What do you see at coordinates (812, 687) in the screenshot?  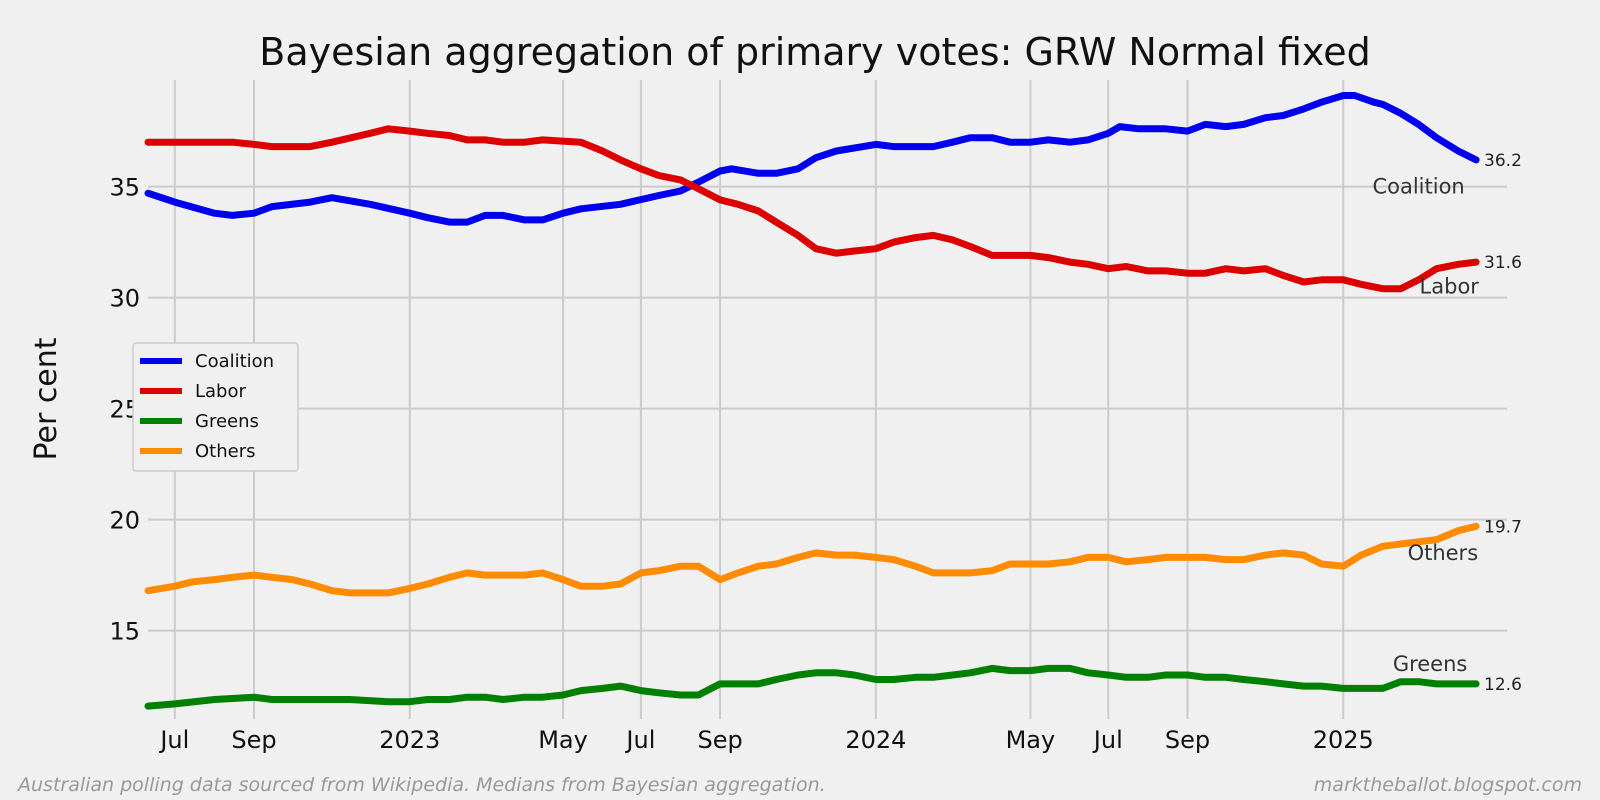 I see `series-line-greens` at bounding box center [812, 687].